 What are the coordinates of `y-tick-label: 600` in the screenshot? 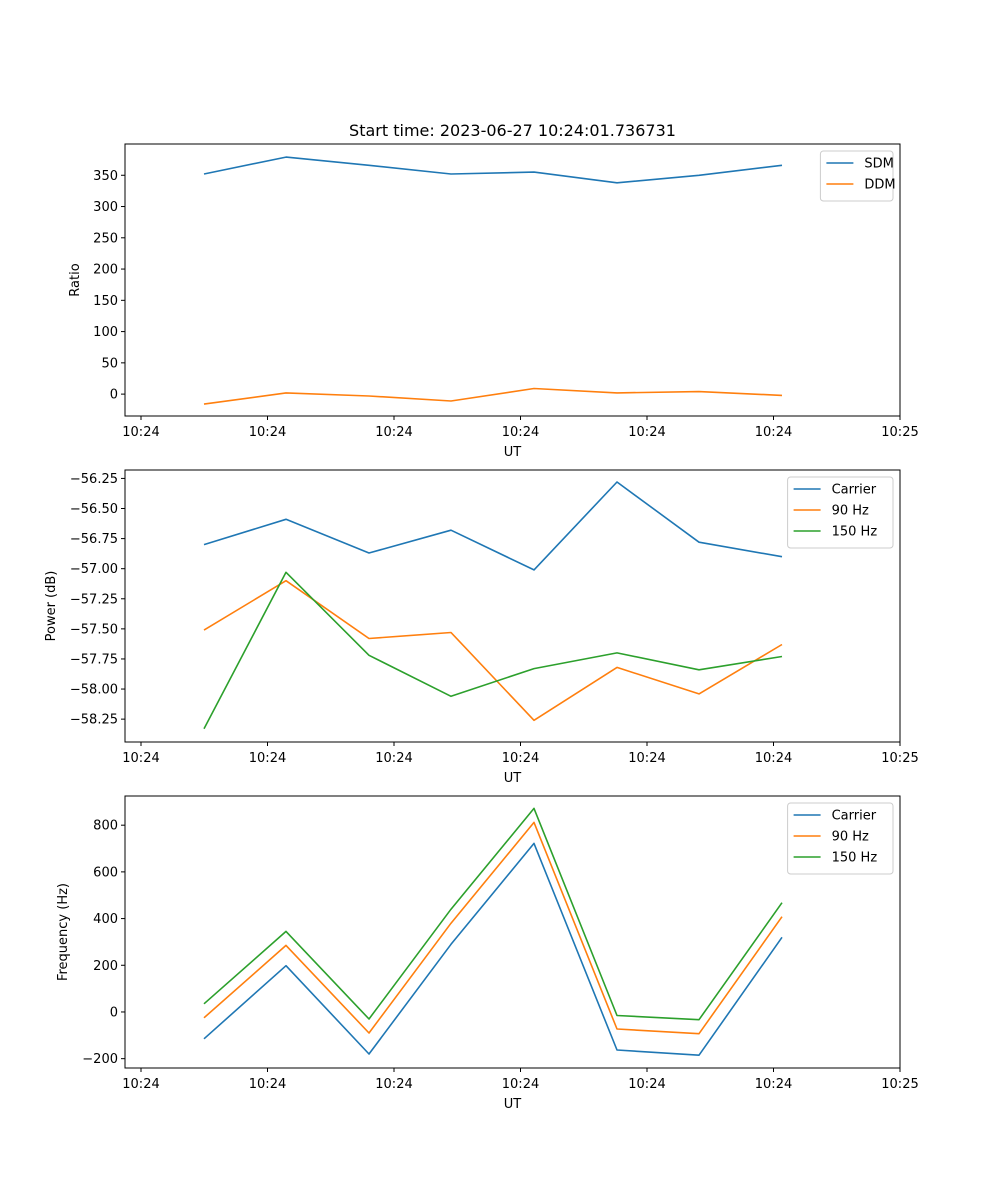 It's located at (105, 872).